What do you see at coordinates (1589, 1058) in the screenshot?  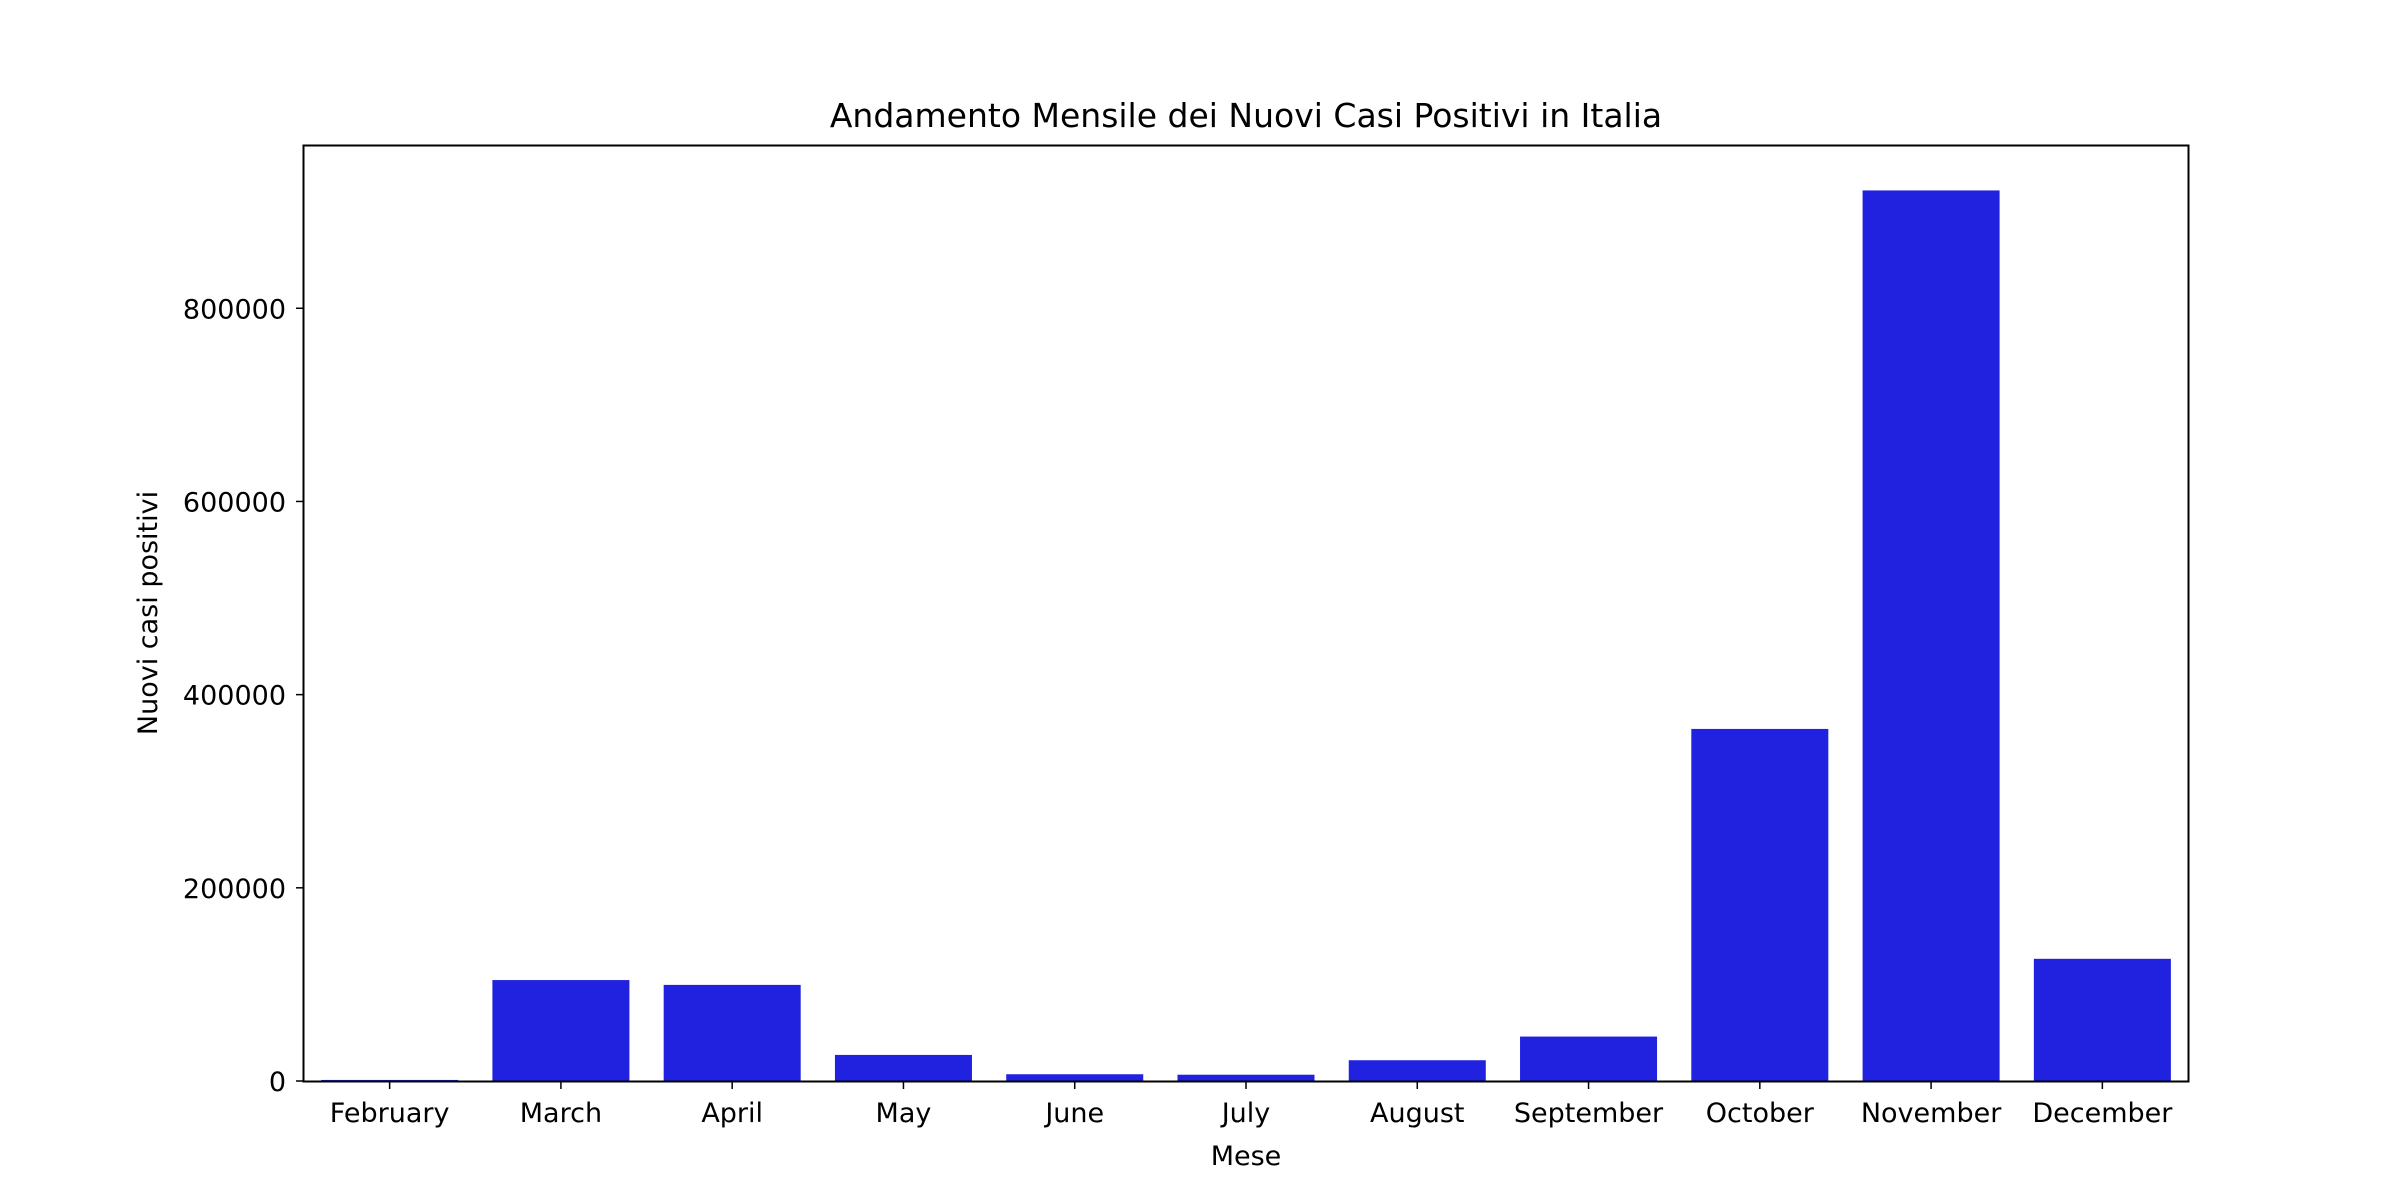 I see `bar-september` at bounding box center [1589, 1058].